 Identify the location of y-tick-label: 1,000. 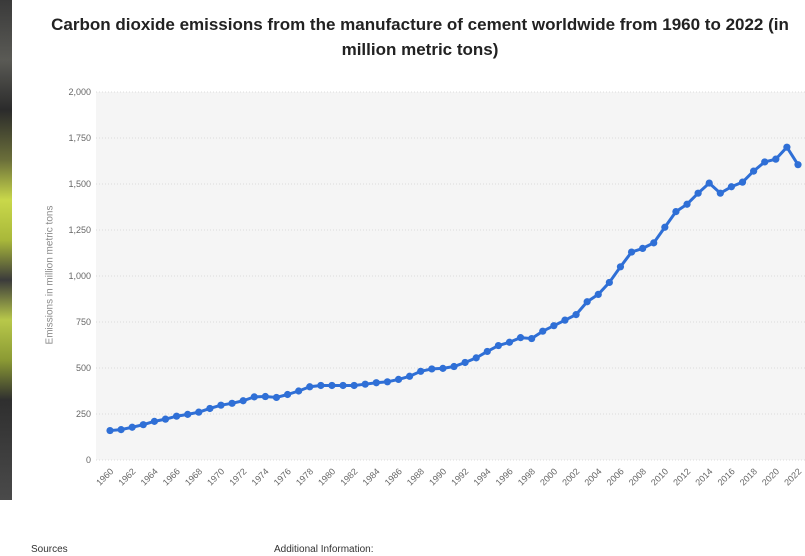
(79, 276).